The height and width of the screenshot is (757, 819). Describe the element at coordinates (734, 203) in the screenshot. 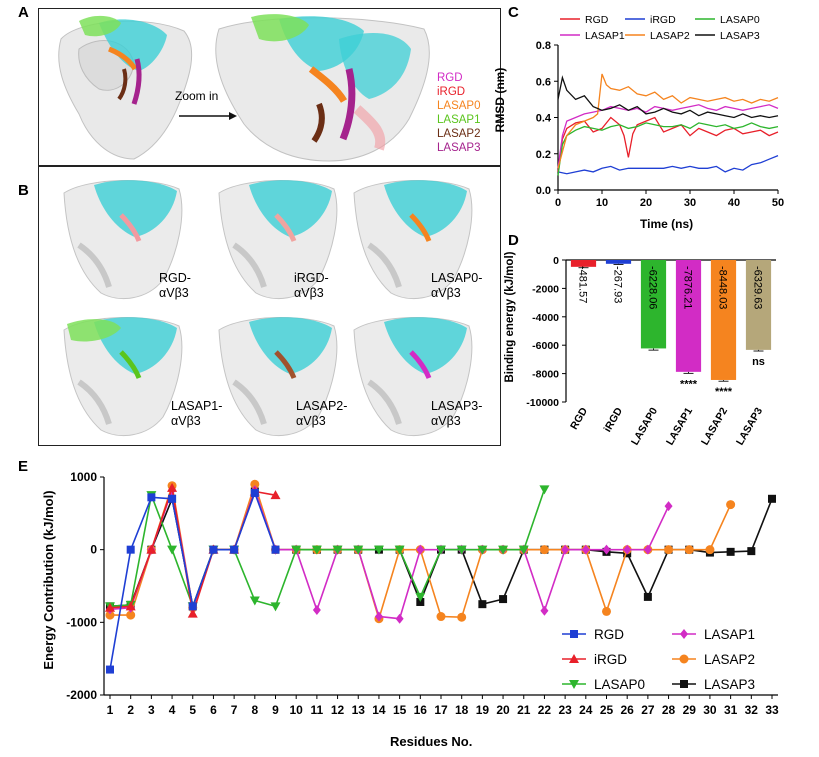

I see `rmsd-x-tick-label: 40` at that location.